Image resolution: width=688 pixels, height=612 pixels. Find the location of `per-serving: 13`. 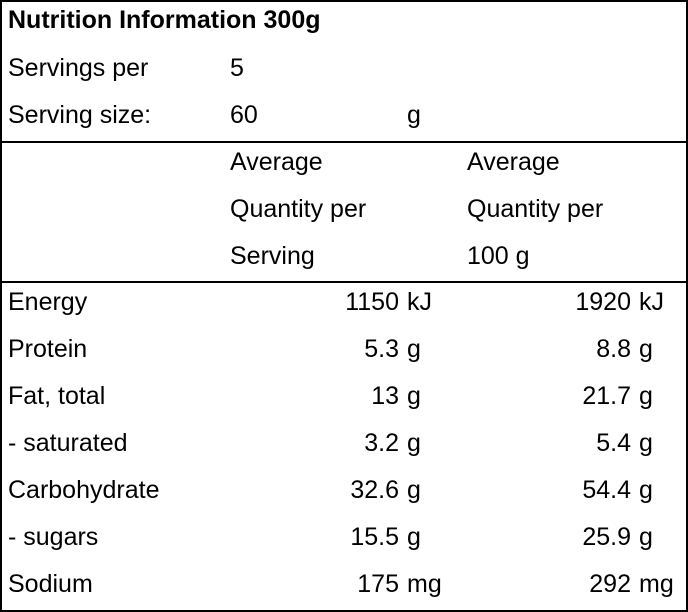

per-serving: 13 is located at coordinates (385, 396).